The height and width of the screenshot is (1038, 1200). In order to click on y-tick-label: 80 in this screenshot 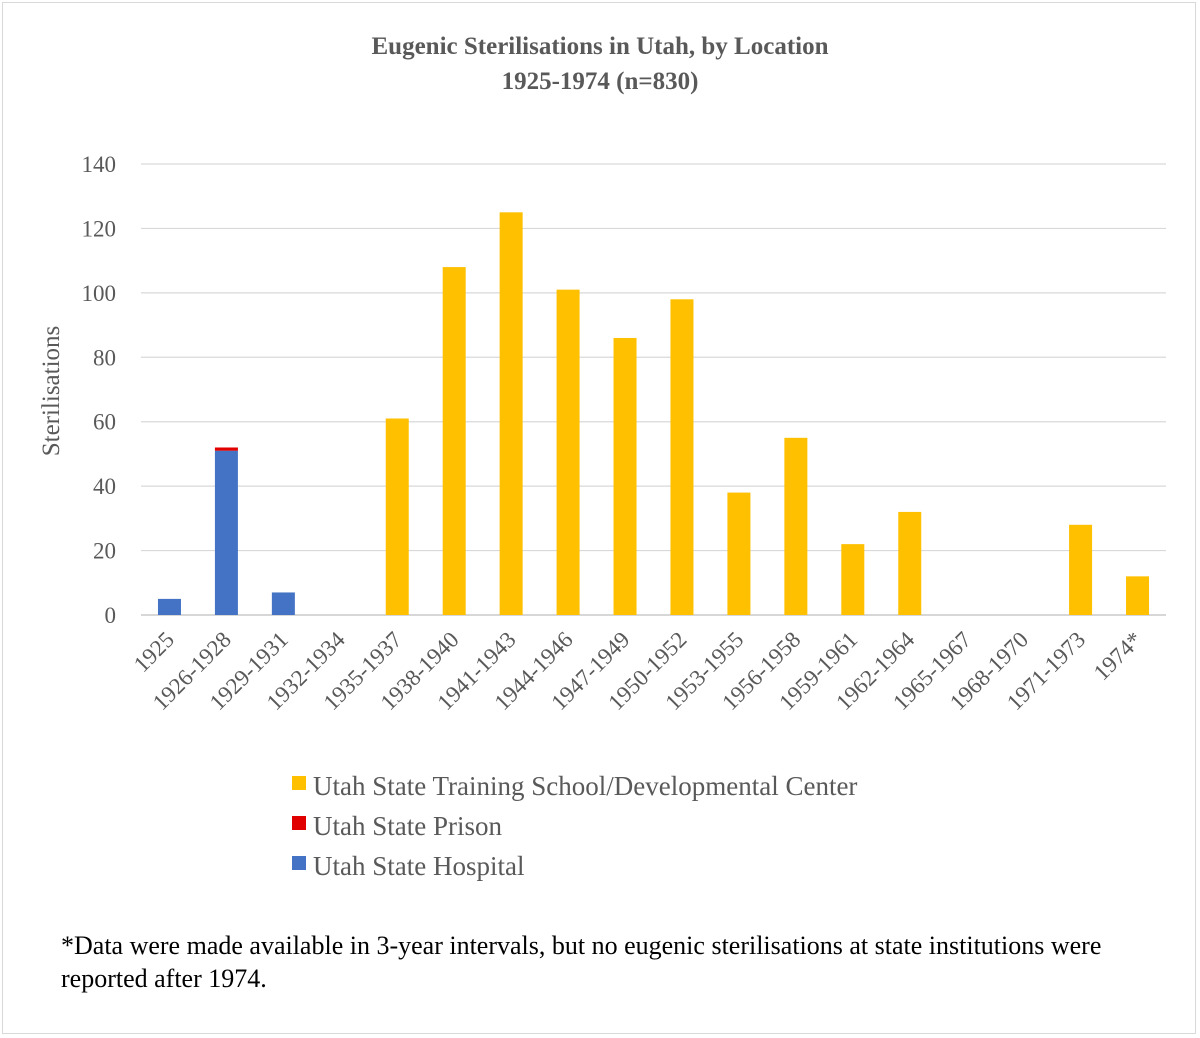, I will do `click(104, 357)`.